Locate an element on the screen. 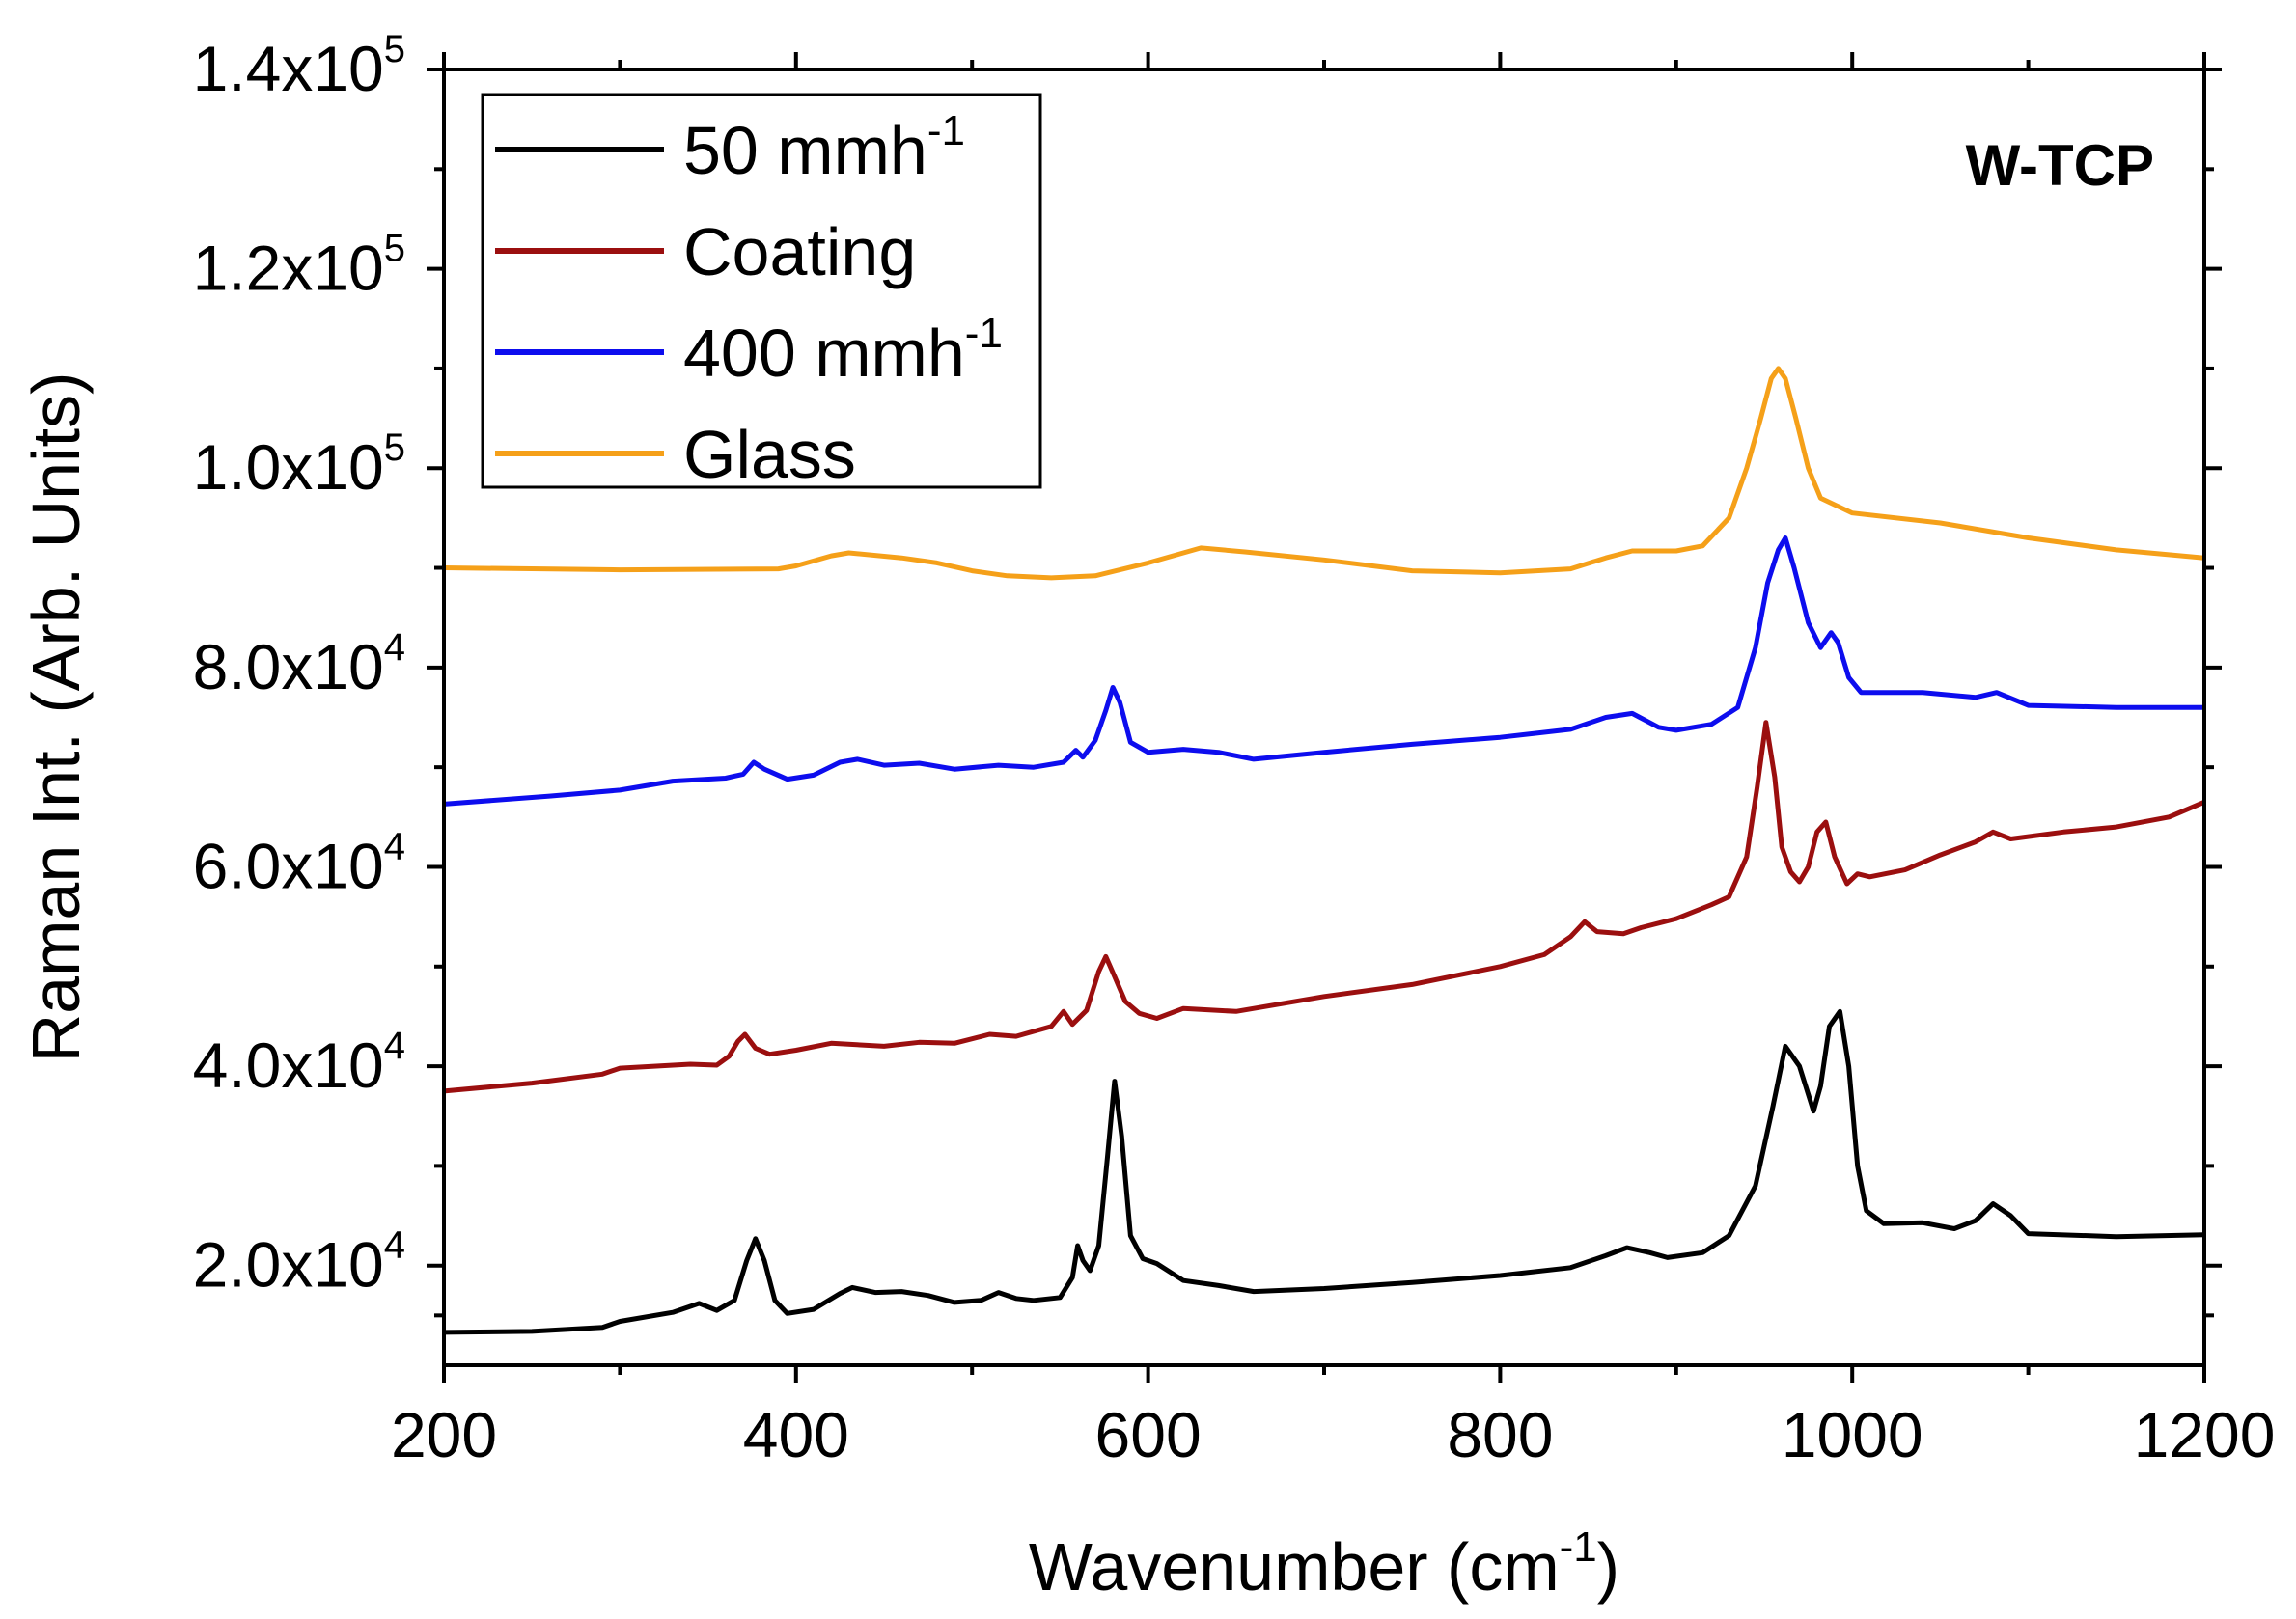  x-axis-title: Wavenumber (cm-1) is located at coordinates (1324, 1564).